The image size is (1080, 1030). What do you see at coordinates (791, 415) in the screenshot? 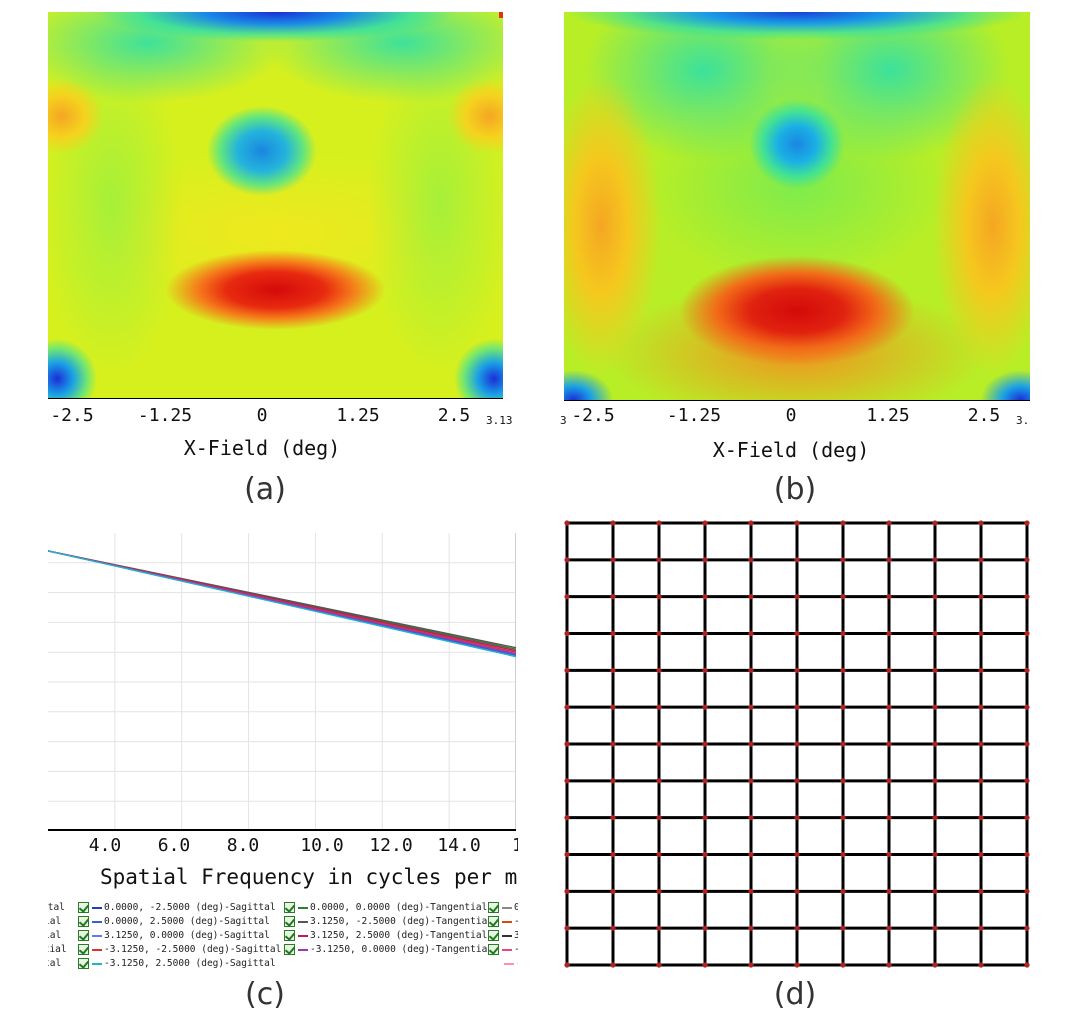
I see `x-tick-b-3: 0` at bounding box center [791, 415].